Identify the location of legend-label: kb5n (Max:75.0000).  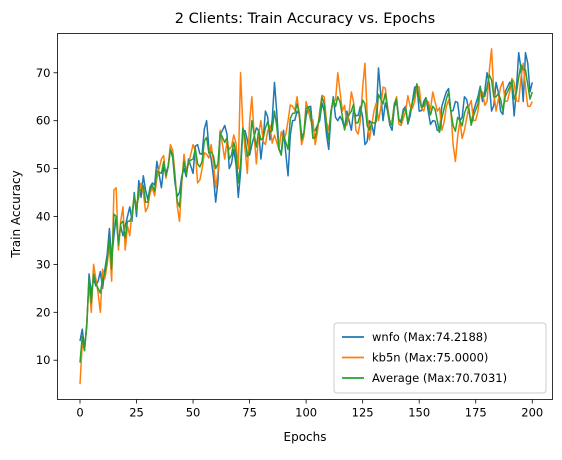
(430, 358).